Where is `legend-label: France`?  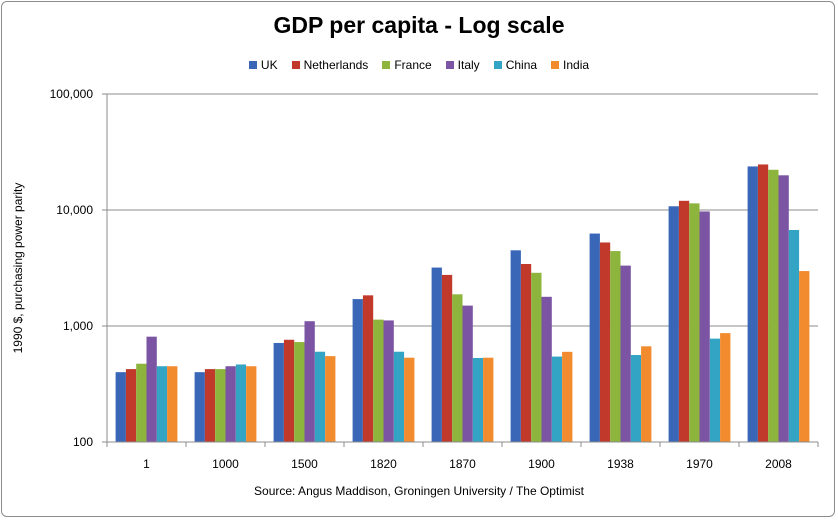 legend-label: France is located at coordinates (413, 65).